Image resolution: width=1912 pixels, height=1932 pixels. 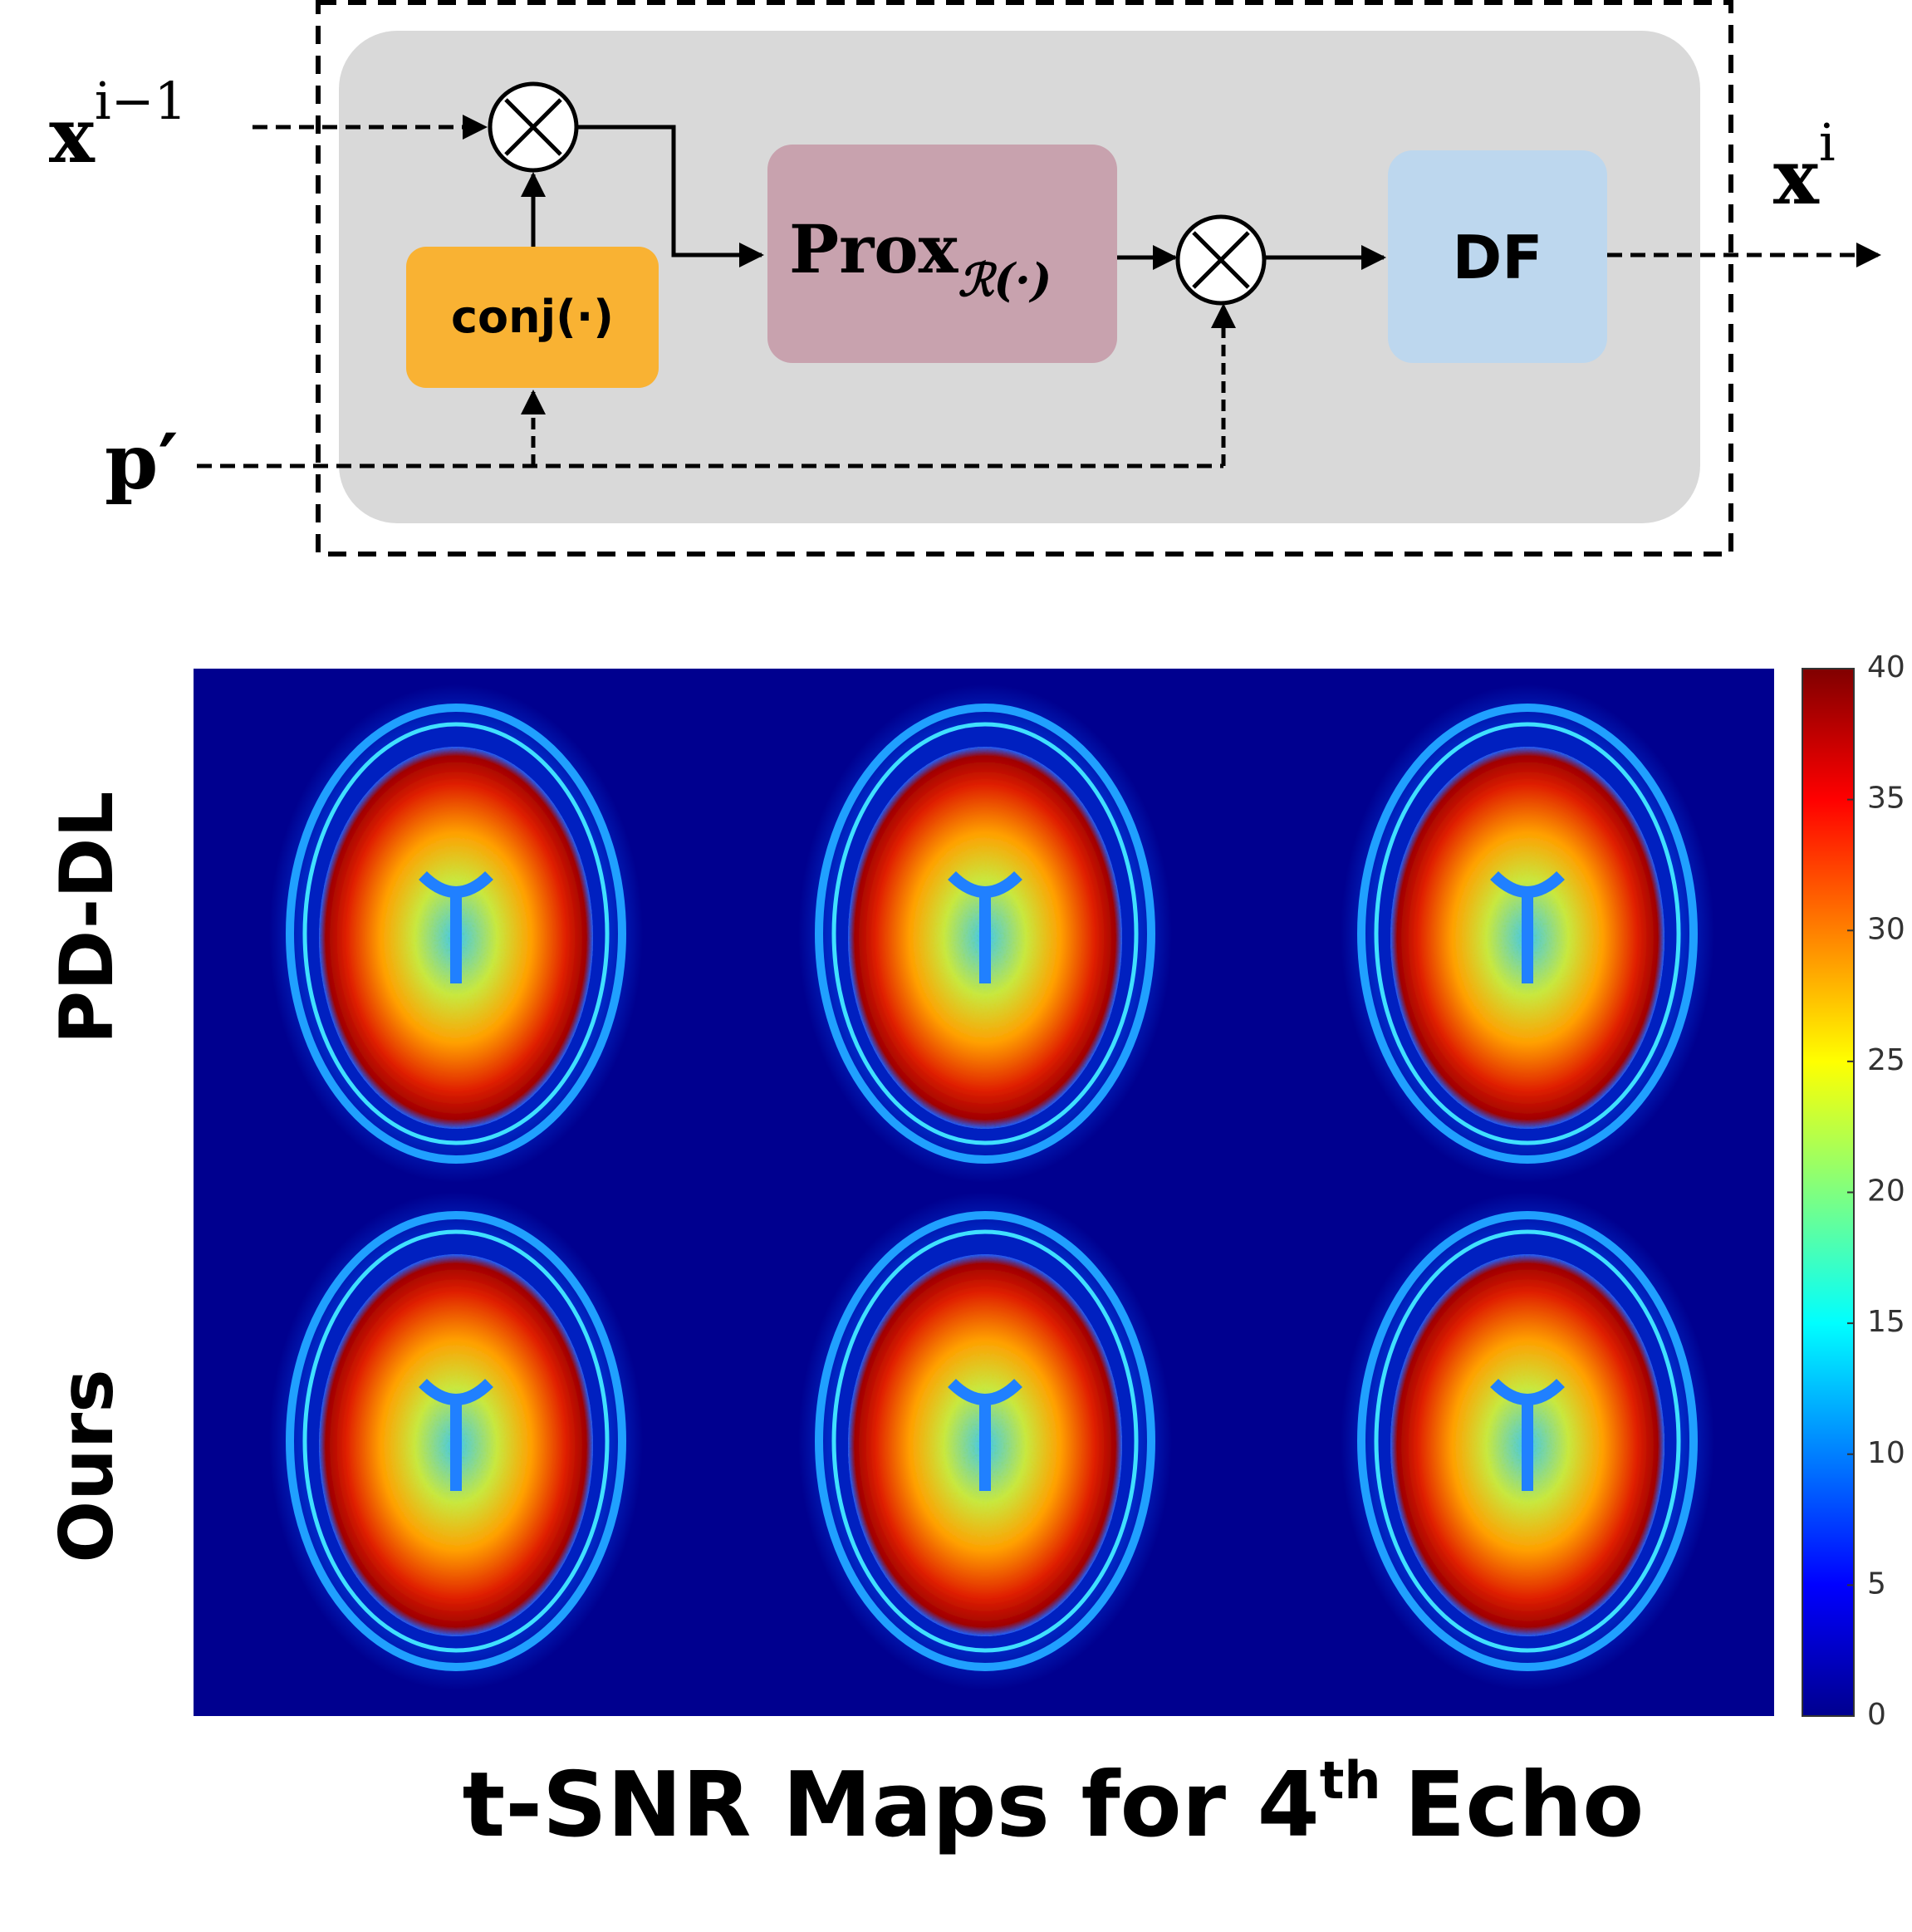 I want to click on prox-base: Prox, so click(x=874, y=249).